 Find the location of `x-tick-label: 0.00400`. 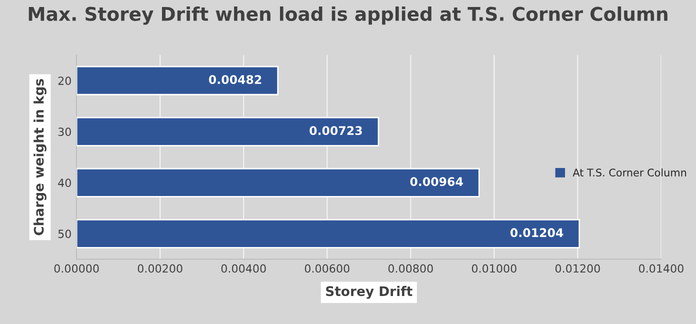

x-tick-label: 0.00400 is located at coordinates (243, 268).